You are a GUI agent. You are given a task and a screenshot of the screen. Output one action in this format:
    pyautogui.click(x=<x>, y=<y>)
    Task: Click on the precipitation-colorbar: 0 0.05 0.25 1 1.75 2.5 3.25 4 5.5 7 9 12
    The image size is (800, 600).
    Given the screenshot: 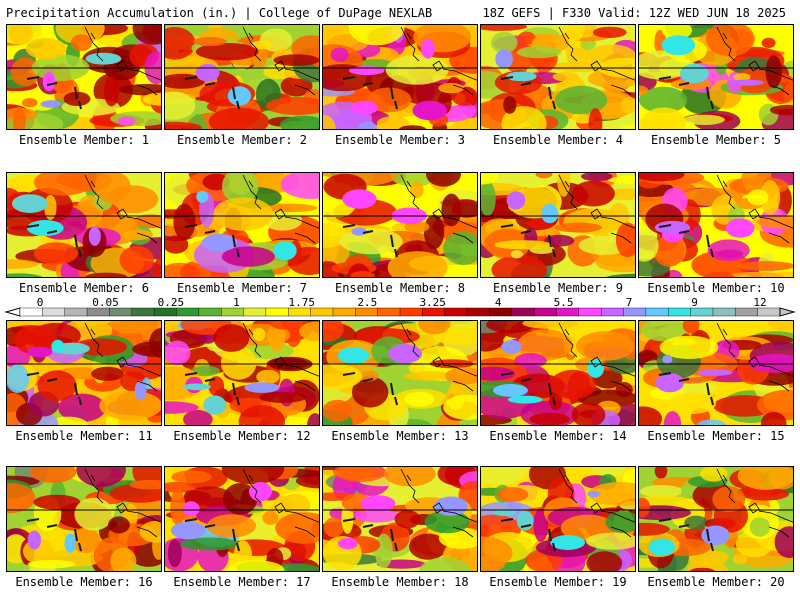 What is the action you would take?
    pyautogui.click(x=400, y=306)
    